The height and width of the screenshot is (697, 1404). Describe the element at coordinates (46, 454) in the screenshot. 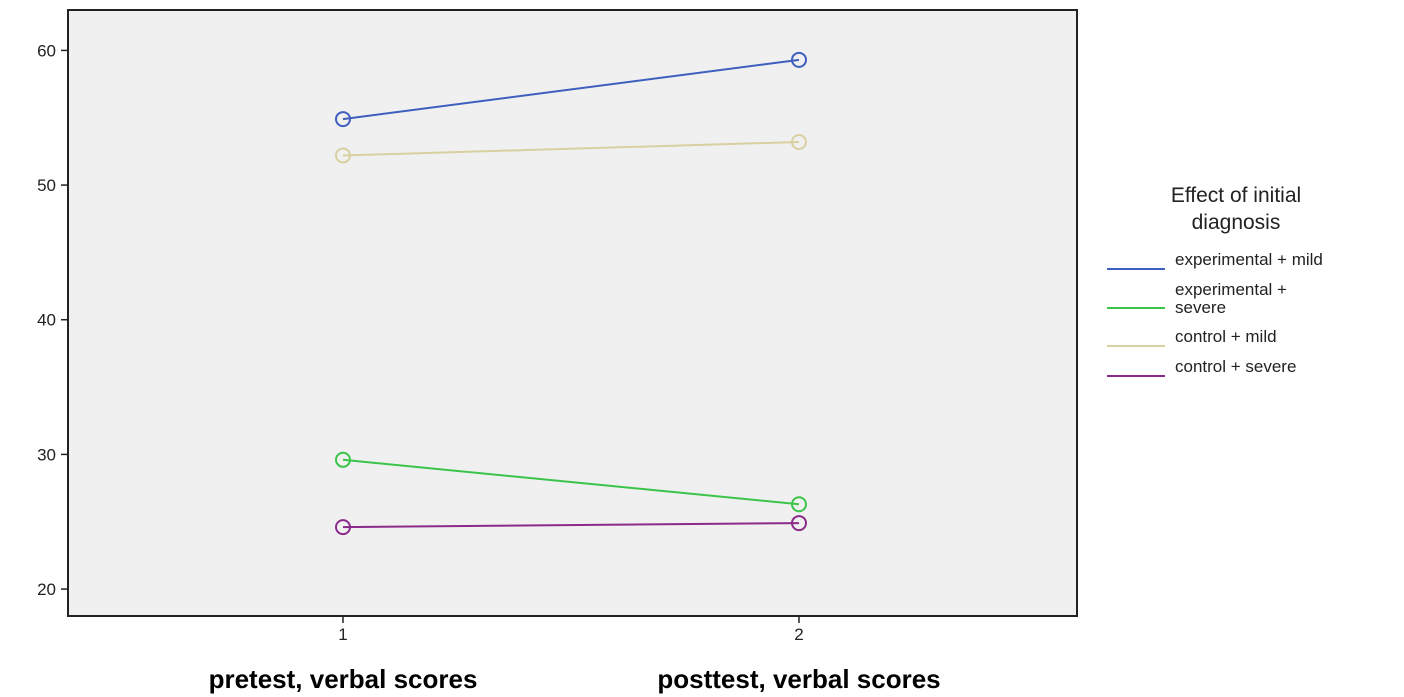

I see `y-tick-label: 30` at that location.